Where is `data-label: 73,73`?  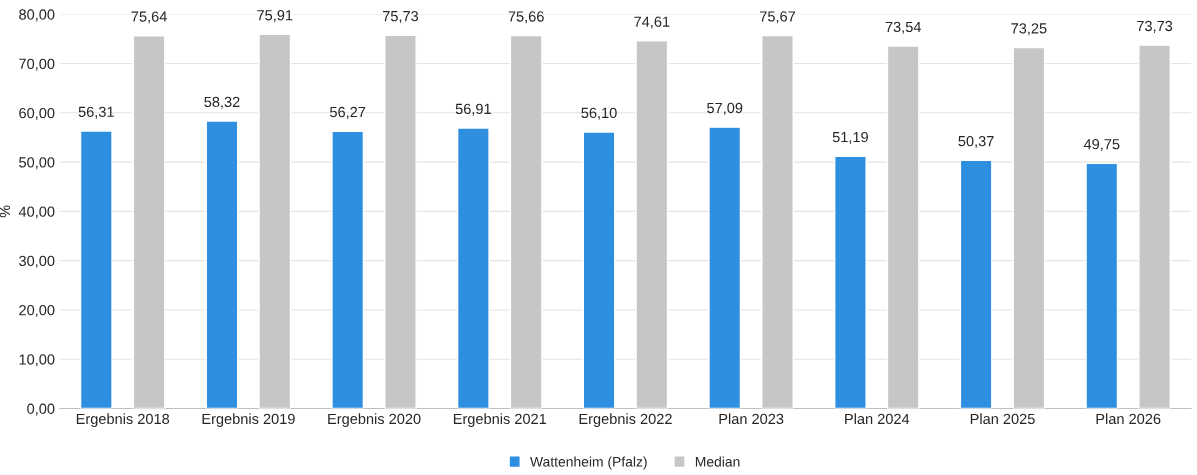
data-label: 73,73 is located at coordinates (1155, 26).